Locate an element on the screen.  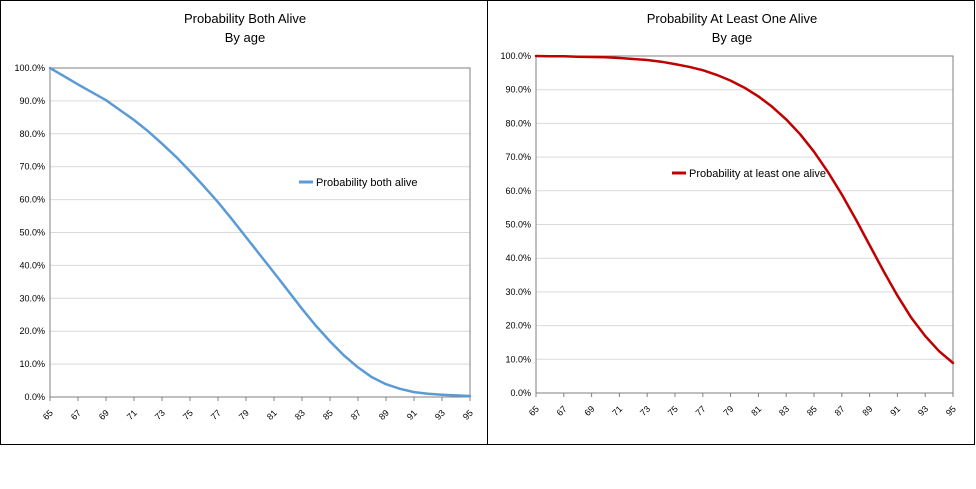
chart-title: Probability At Least One Alive is located at coordinates (732, 18).